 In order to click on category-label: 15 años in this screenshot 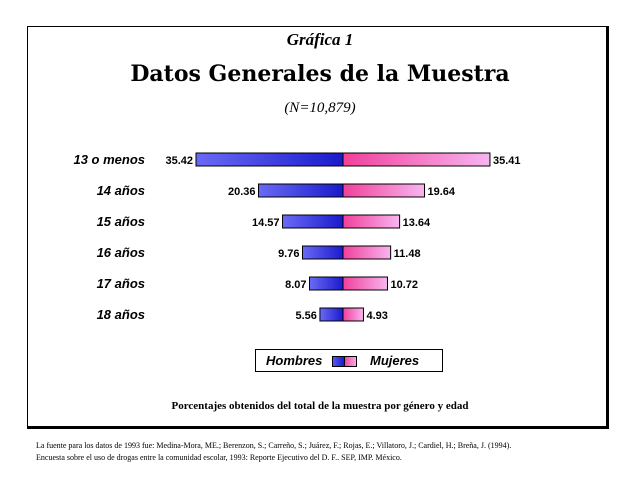, I will do `click(121, 221)`.